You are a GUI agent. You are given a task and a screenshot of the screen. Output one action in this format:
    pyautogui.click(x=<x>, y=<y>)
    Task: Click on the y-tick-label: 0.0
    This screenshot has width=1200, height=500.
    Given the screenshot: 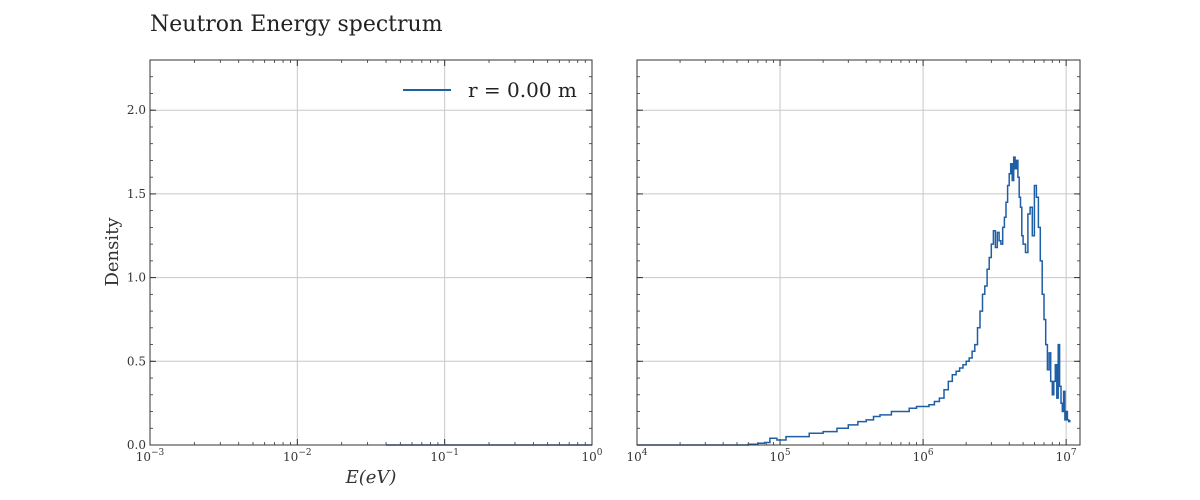 What is the action you would take?
    pyautogui.click(x=136, y=445)
    